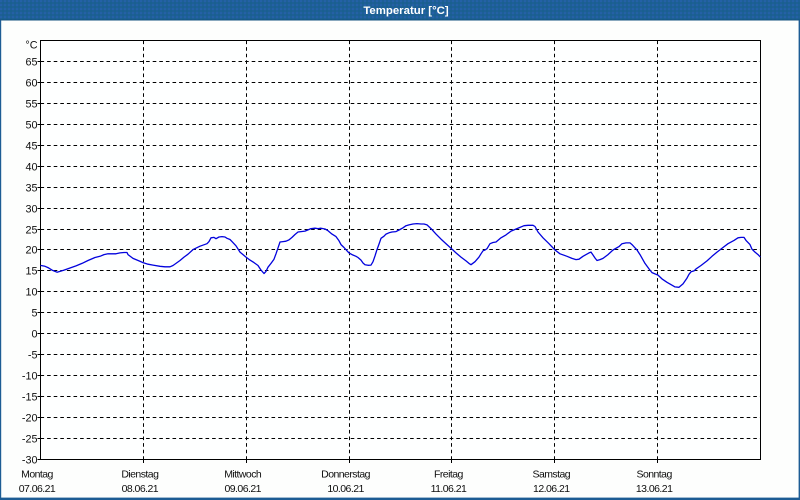 The width and height of the screenshot is (800, 500). What do you see at coordinates (345, 475) in the screenshot?
I see `svg-text: Donnerstag` at bounding box center [345, 475].